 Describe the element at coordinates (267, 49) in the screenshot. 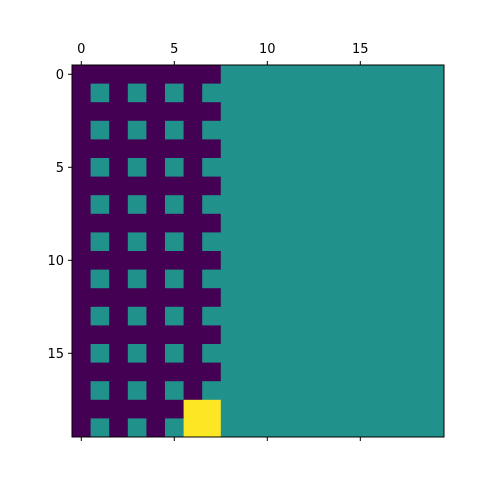

I see `x-tick-label: 10` at that location.